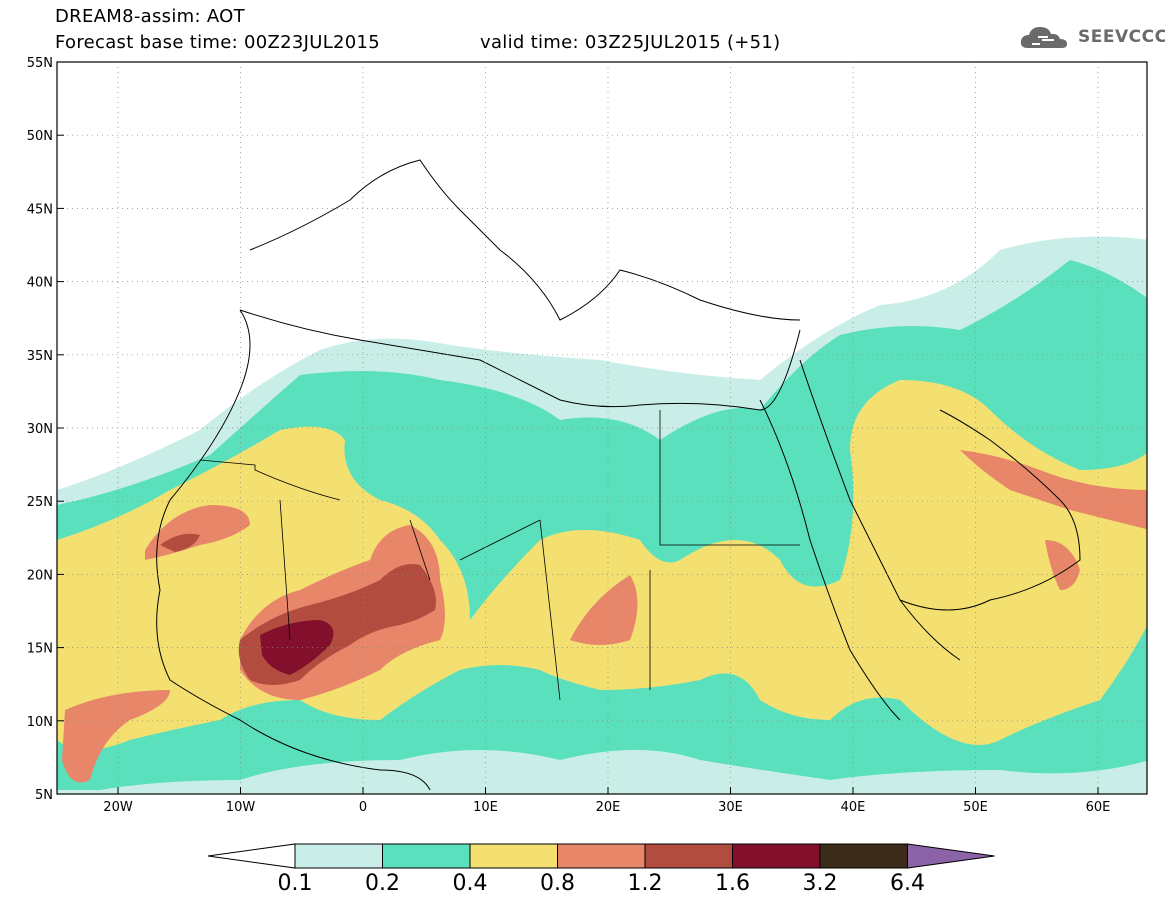 This screenshot has height=905, width=1165. I want to click on aot-band-1.6, so click(297, 647).